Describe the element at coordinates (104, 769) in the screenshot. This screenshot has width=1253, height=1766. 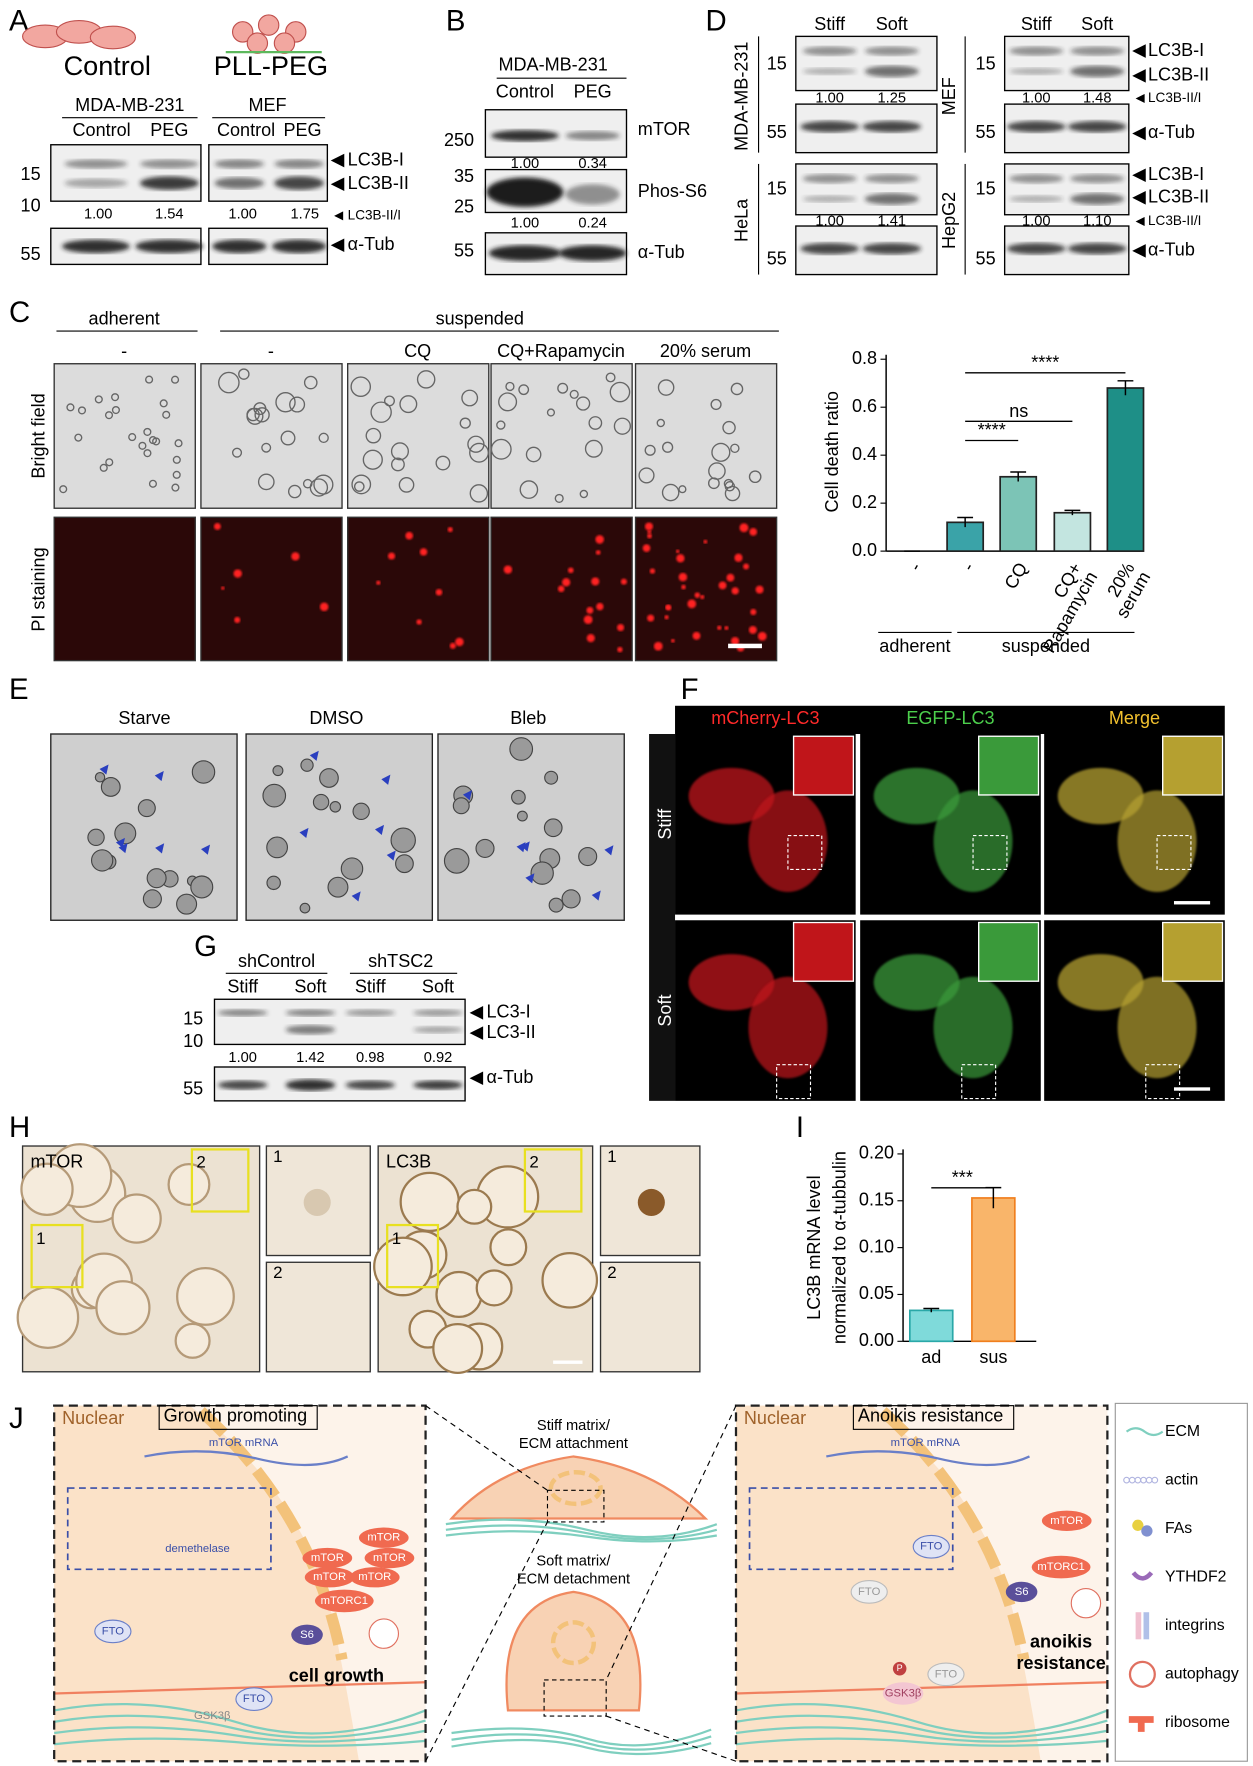
I see `arrowhead` at that location.